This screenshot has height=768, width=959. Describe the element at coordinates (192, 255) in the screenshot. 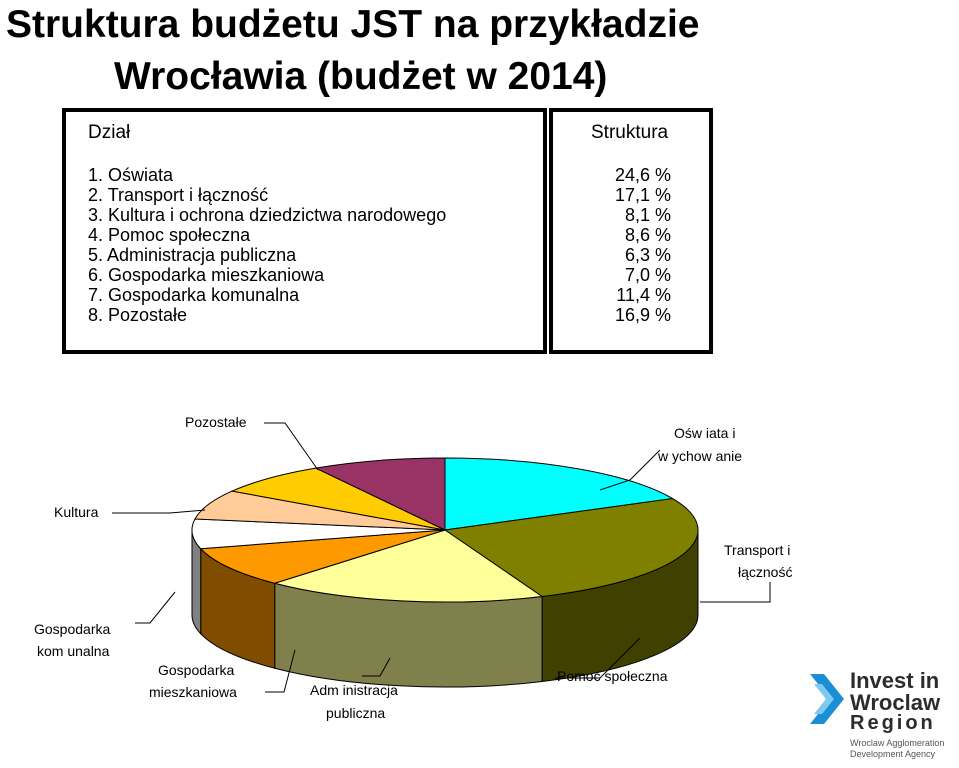

I see `table-row-name: 5. Administracja publiczna` at that location.